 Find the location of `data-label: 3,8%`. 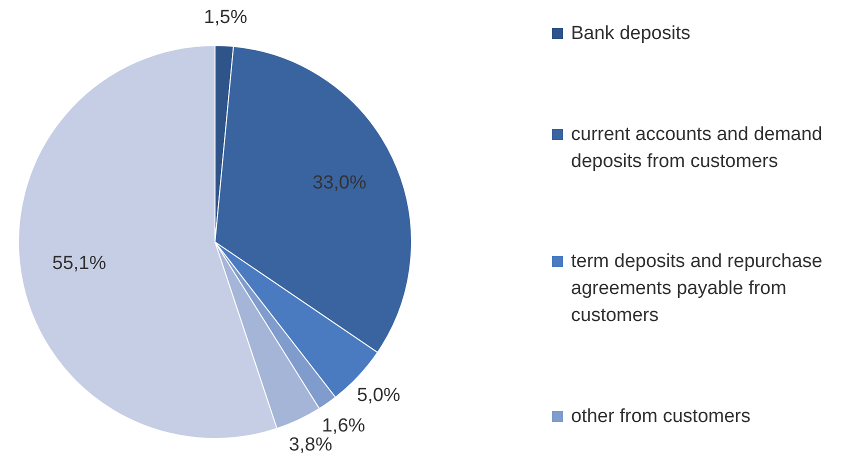

data-label: 3,8% is located at coordinates (310, 445).